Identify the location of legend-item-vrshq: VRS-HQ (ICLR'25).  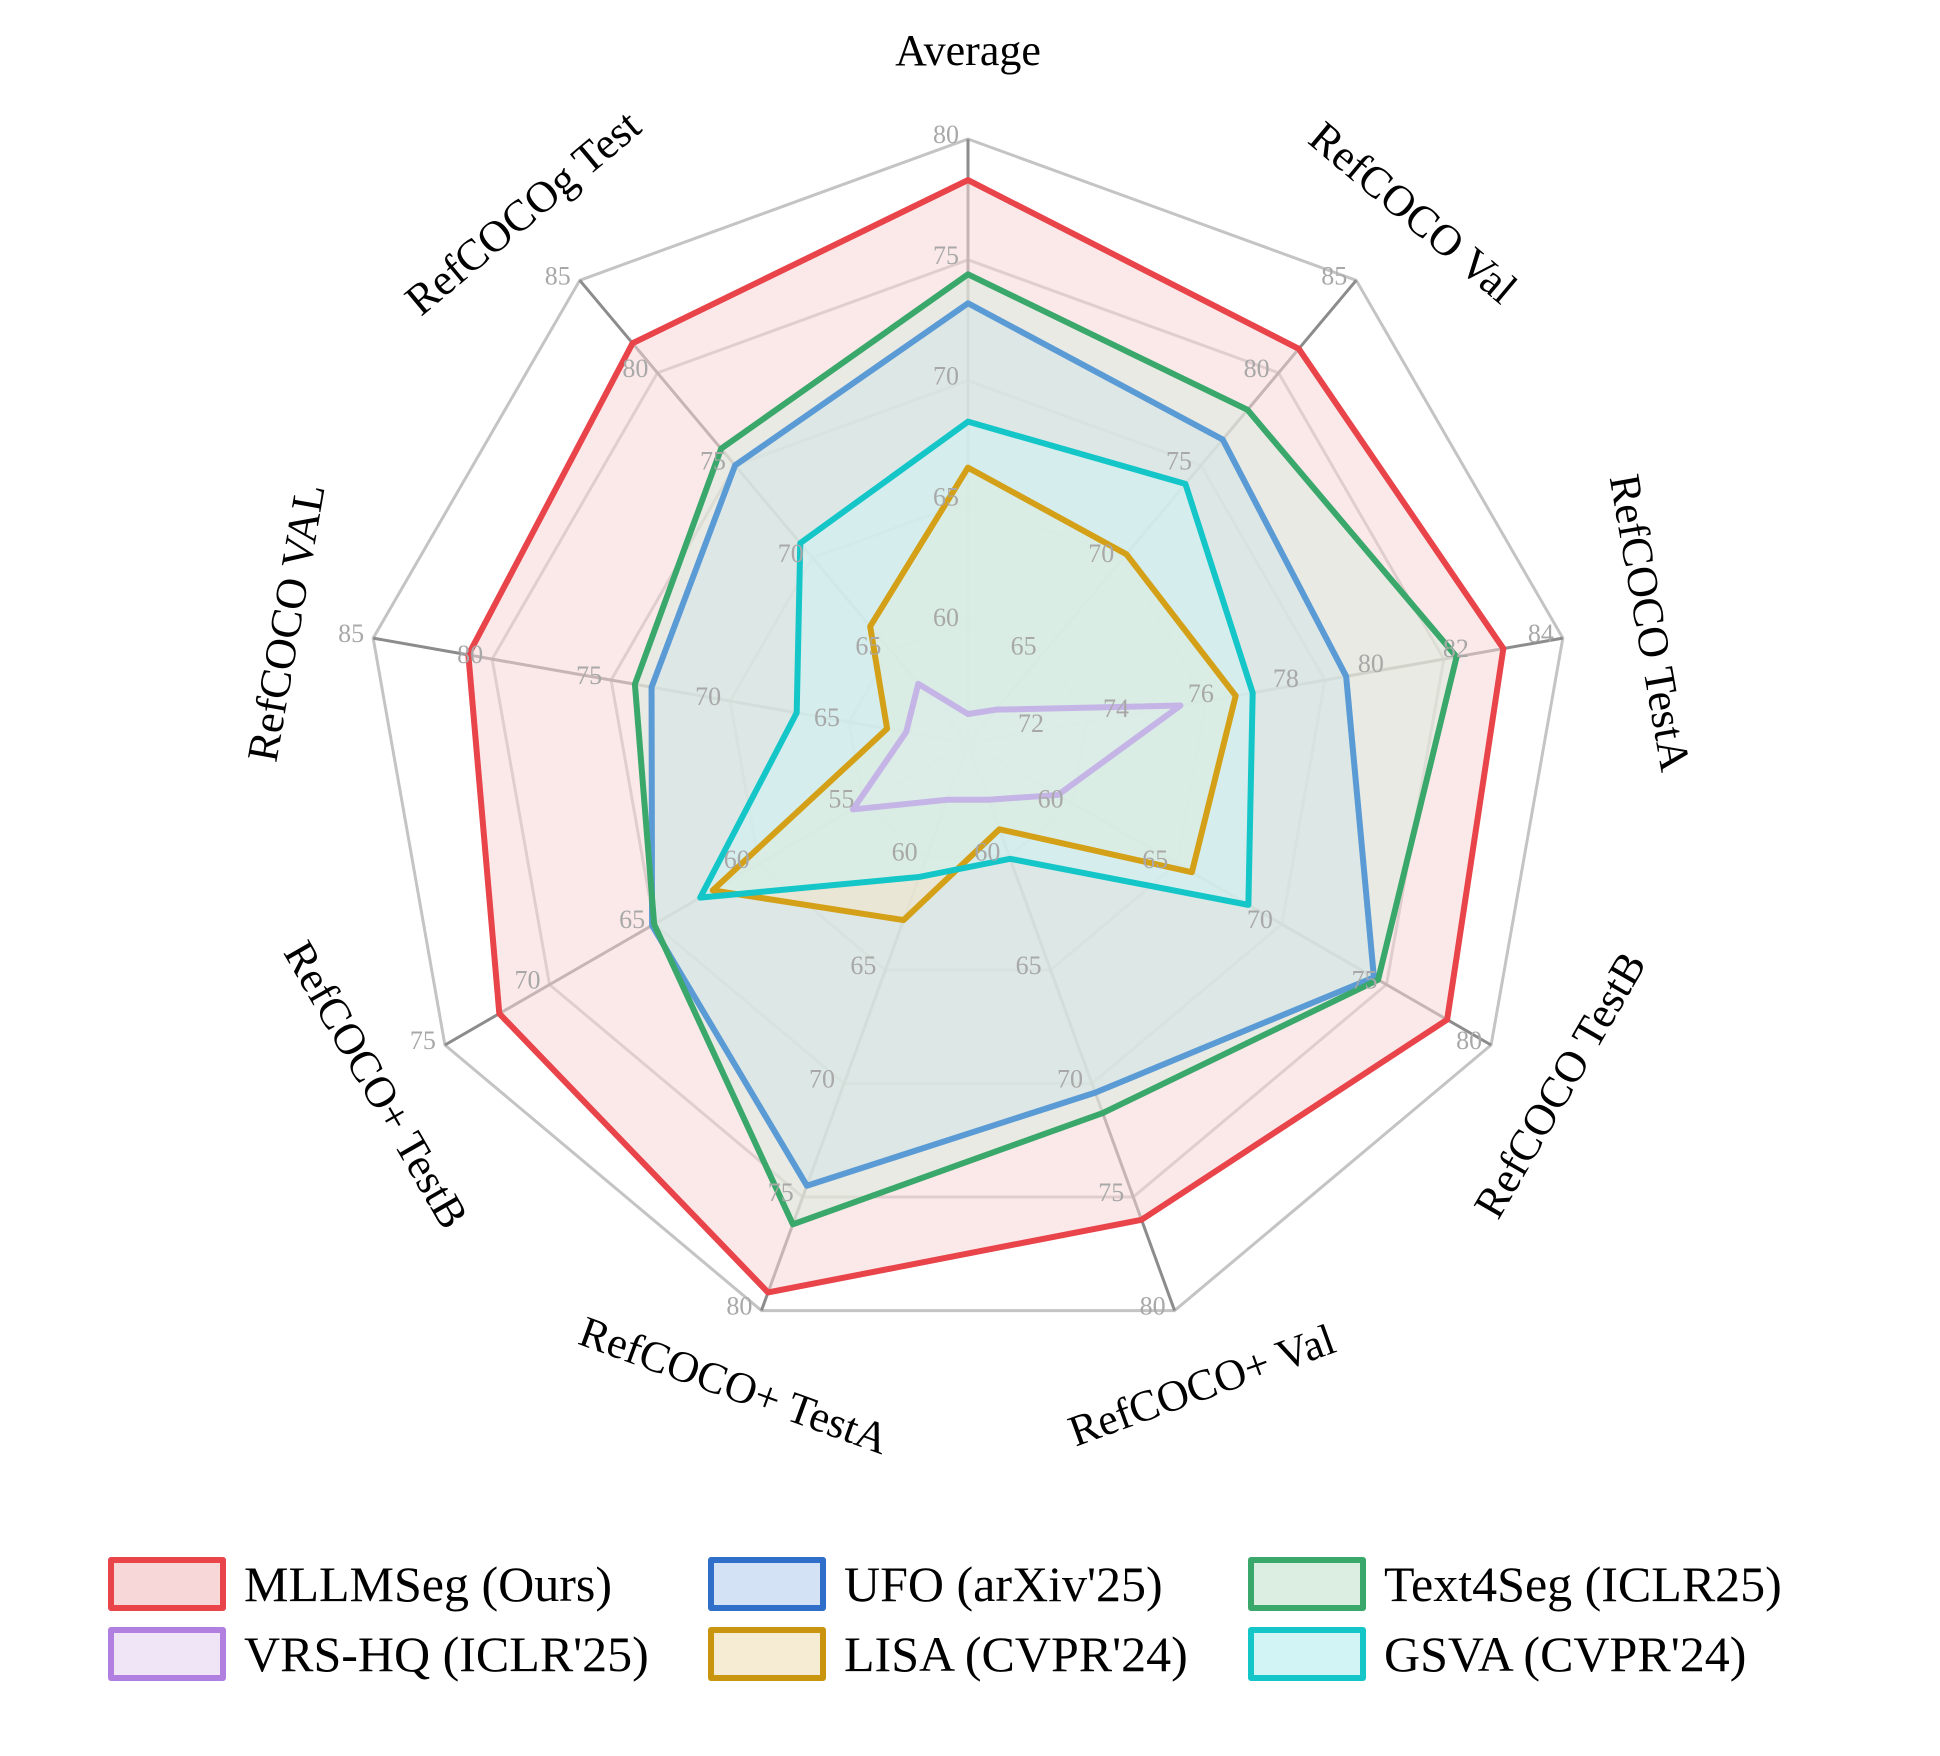
(378, 1654).